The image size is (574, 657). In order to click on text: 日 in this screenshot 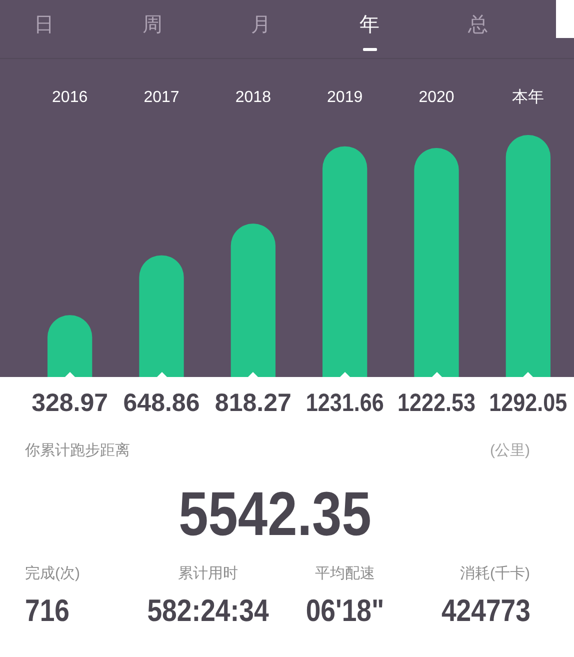, I will do `click(44, 25)`.